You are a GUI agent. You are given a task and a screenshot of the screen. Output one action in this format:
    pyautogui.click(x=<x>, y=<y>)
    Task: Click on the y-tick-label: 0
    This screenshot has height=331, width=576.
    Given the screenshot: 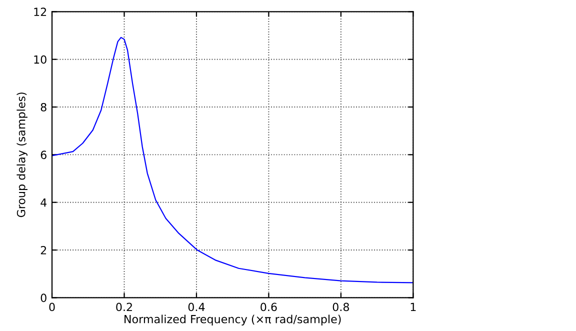 What is the action you would take?
    pyautogui.click(x=43, y=298)
    